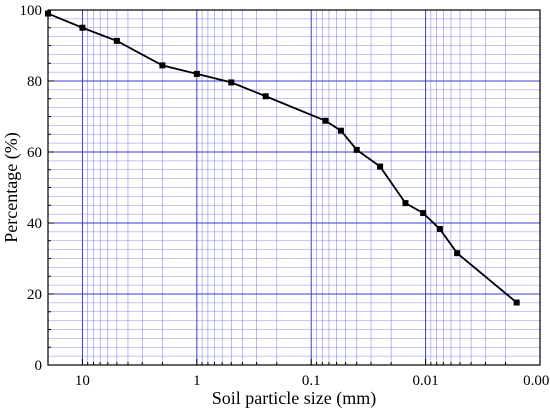 The height and width of the screenshot is (413, 550). What do you see at coordinates (294, 398) in the screenshot?
I see `x-axis-title: Soil particle size (mm)` at bounding box center [294, 398].